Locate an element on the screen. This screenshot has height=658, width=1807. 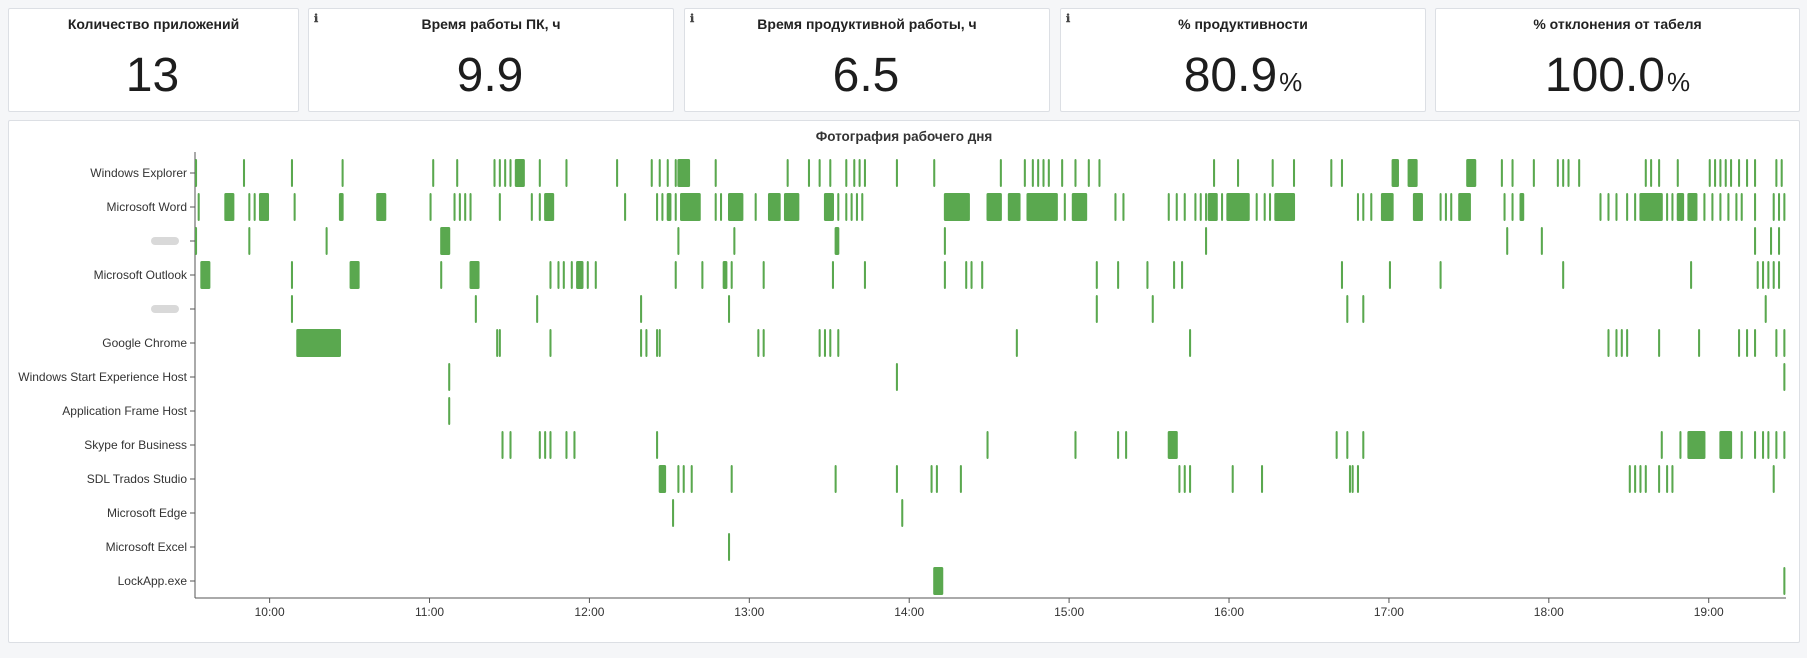
kpi-title: Время работы ПК, ч is located at coordinates (491, 24).